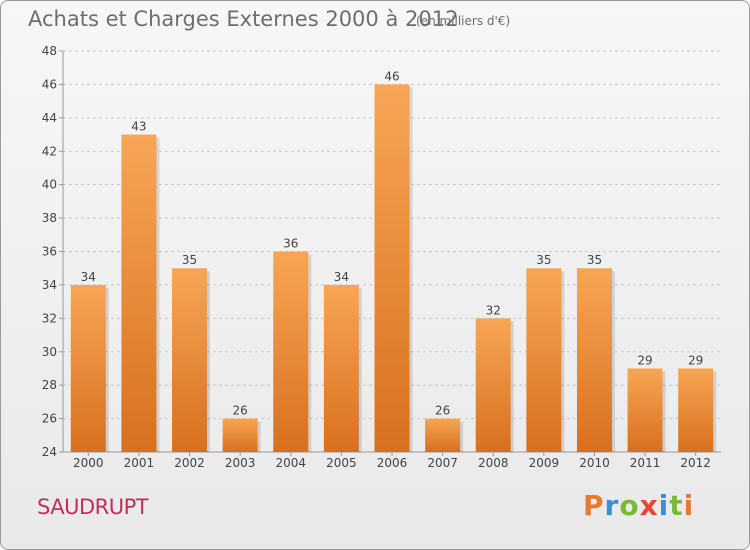 The width and height of the screenshot is (750, 550). What do you see at coordinates (49, 151) in the screenshot?
I see `y-tick-label: 42` at bounding box center [49, 151].